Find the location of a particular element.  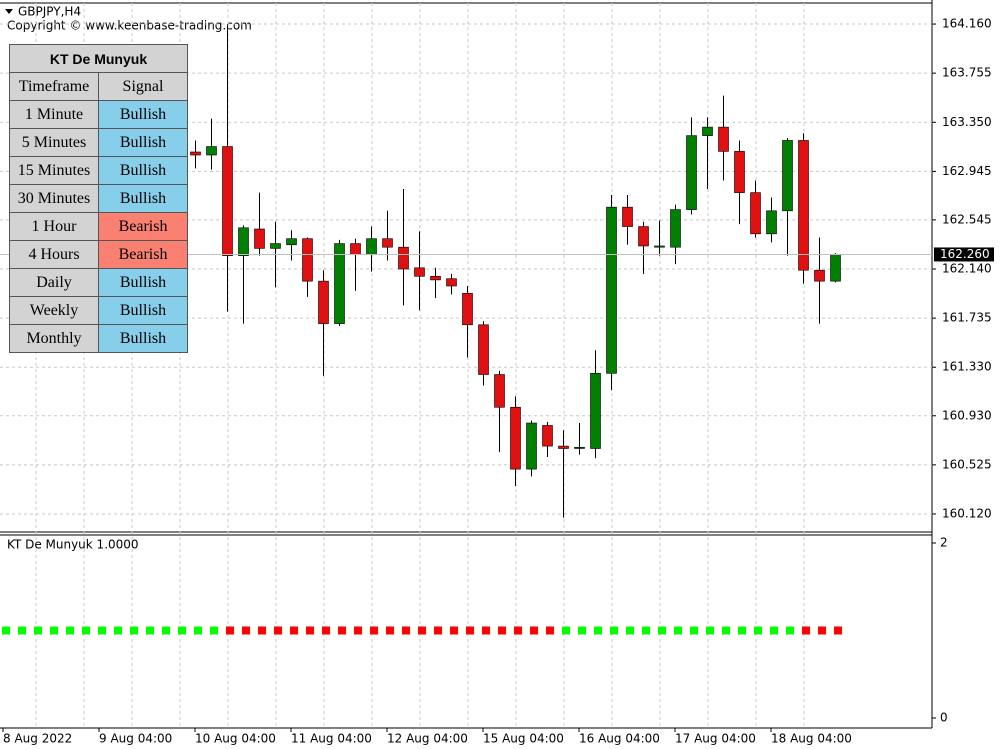

x-tick-label: 17 Aug 04:00 is located at coordinates (715, 739).